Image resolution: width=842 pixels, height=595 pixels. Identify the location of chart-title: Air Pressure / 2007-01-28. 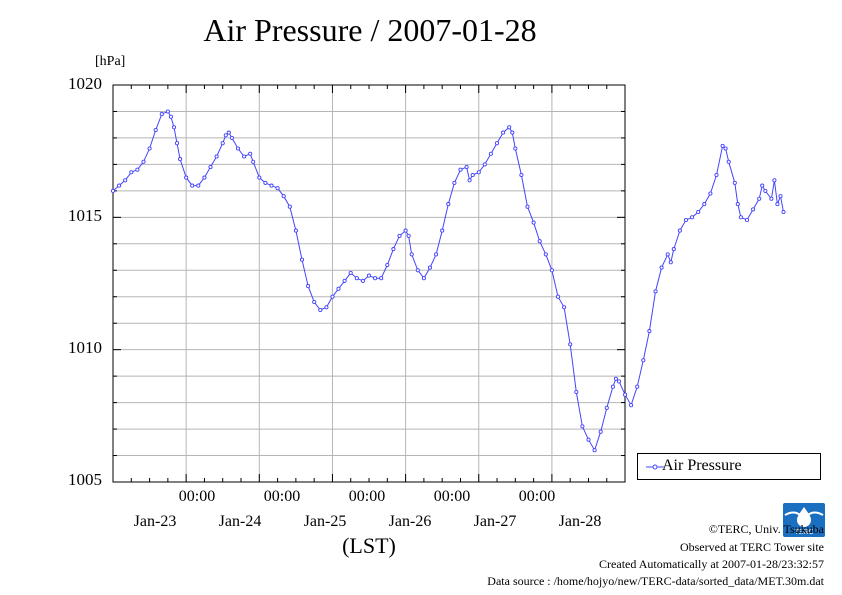
(370, 30).